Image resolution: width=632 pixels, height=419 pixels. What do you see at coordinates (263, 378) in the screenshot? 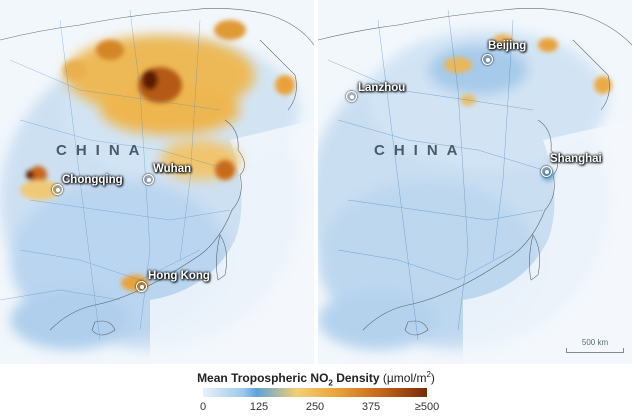
I see `legend-title-main: Mean Tropospheric NO` at bounding box center [263, 378].